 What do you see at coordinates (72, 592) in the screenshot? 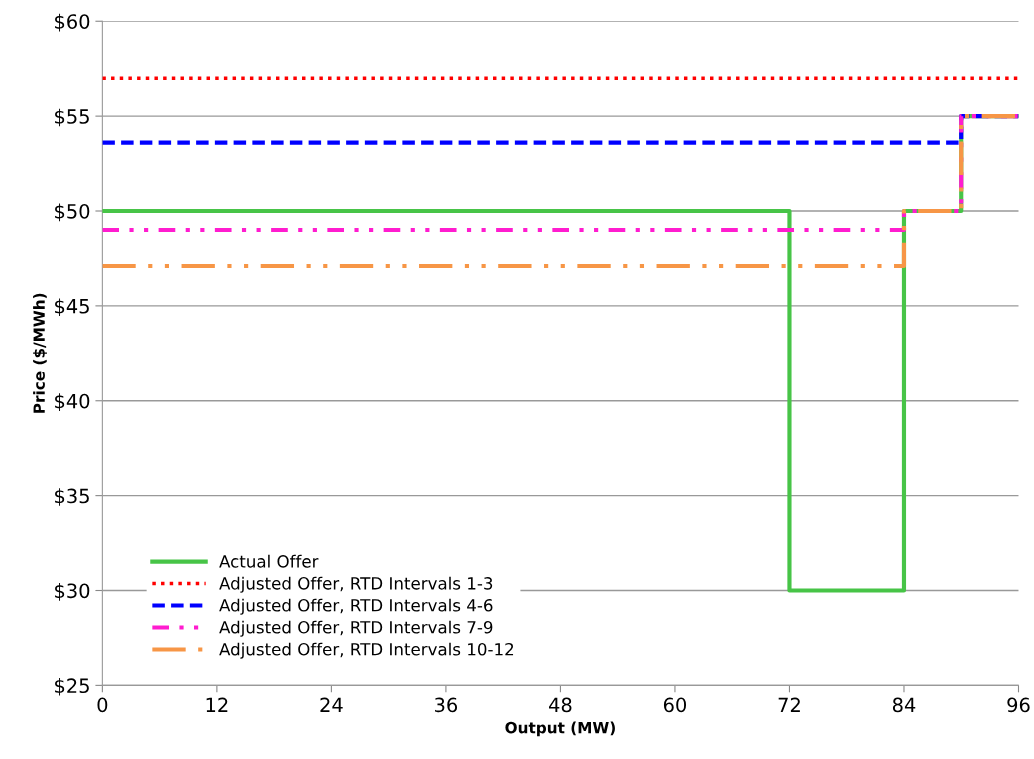
I see `y-tick-label: $30` at bounding box center [72, 592].